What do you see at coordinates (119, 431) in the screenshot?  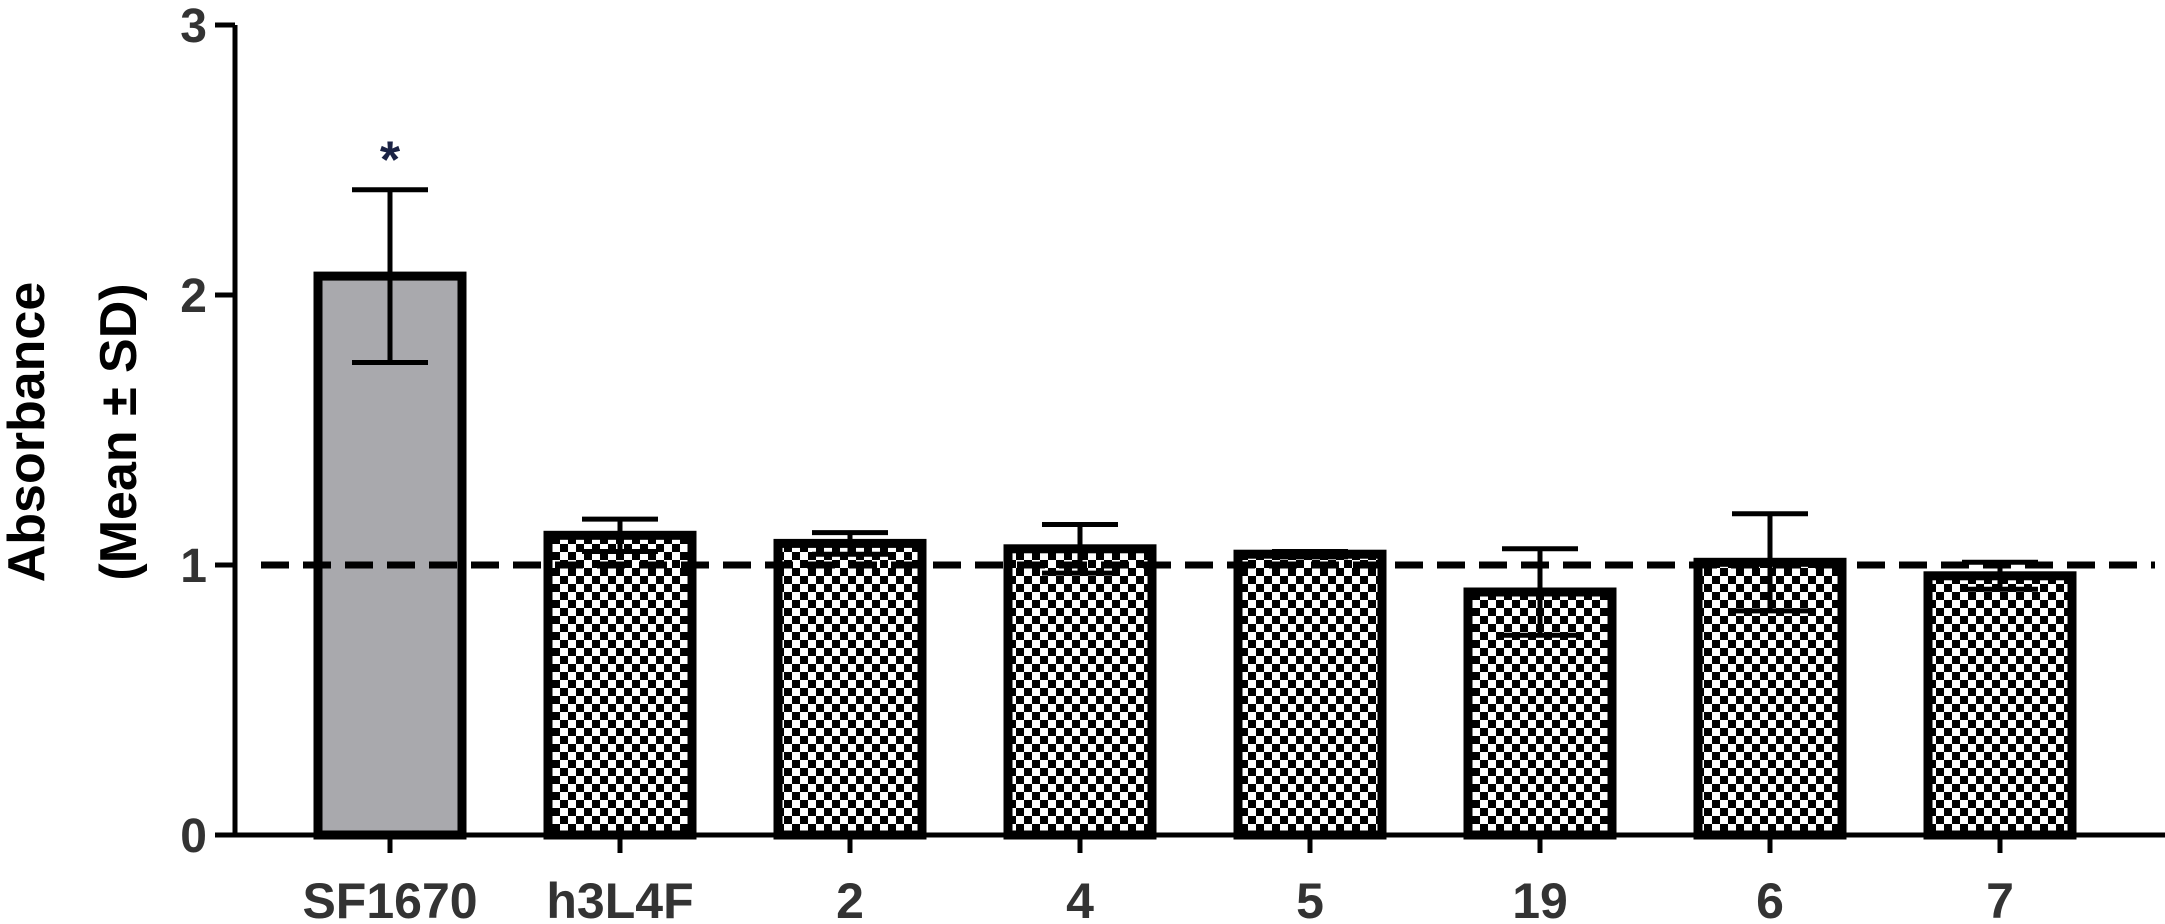 I see `y-axis-title-line2: (Mean ± SD)` at bounding box center [119, 431].